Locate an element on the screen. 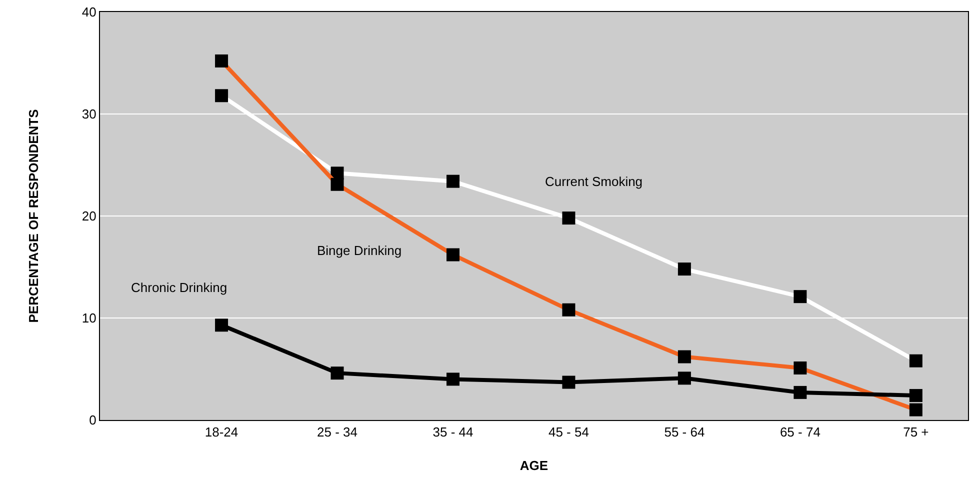 Image resolution: width=973 pixels, height=485 pixels. y-tick-label: 20 is located at coordinates (89, 216).